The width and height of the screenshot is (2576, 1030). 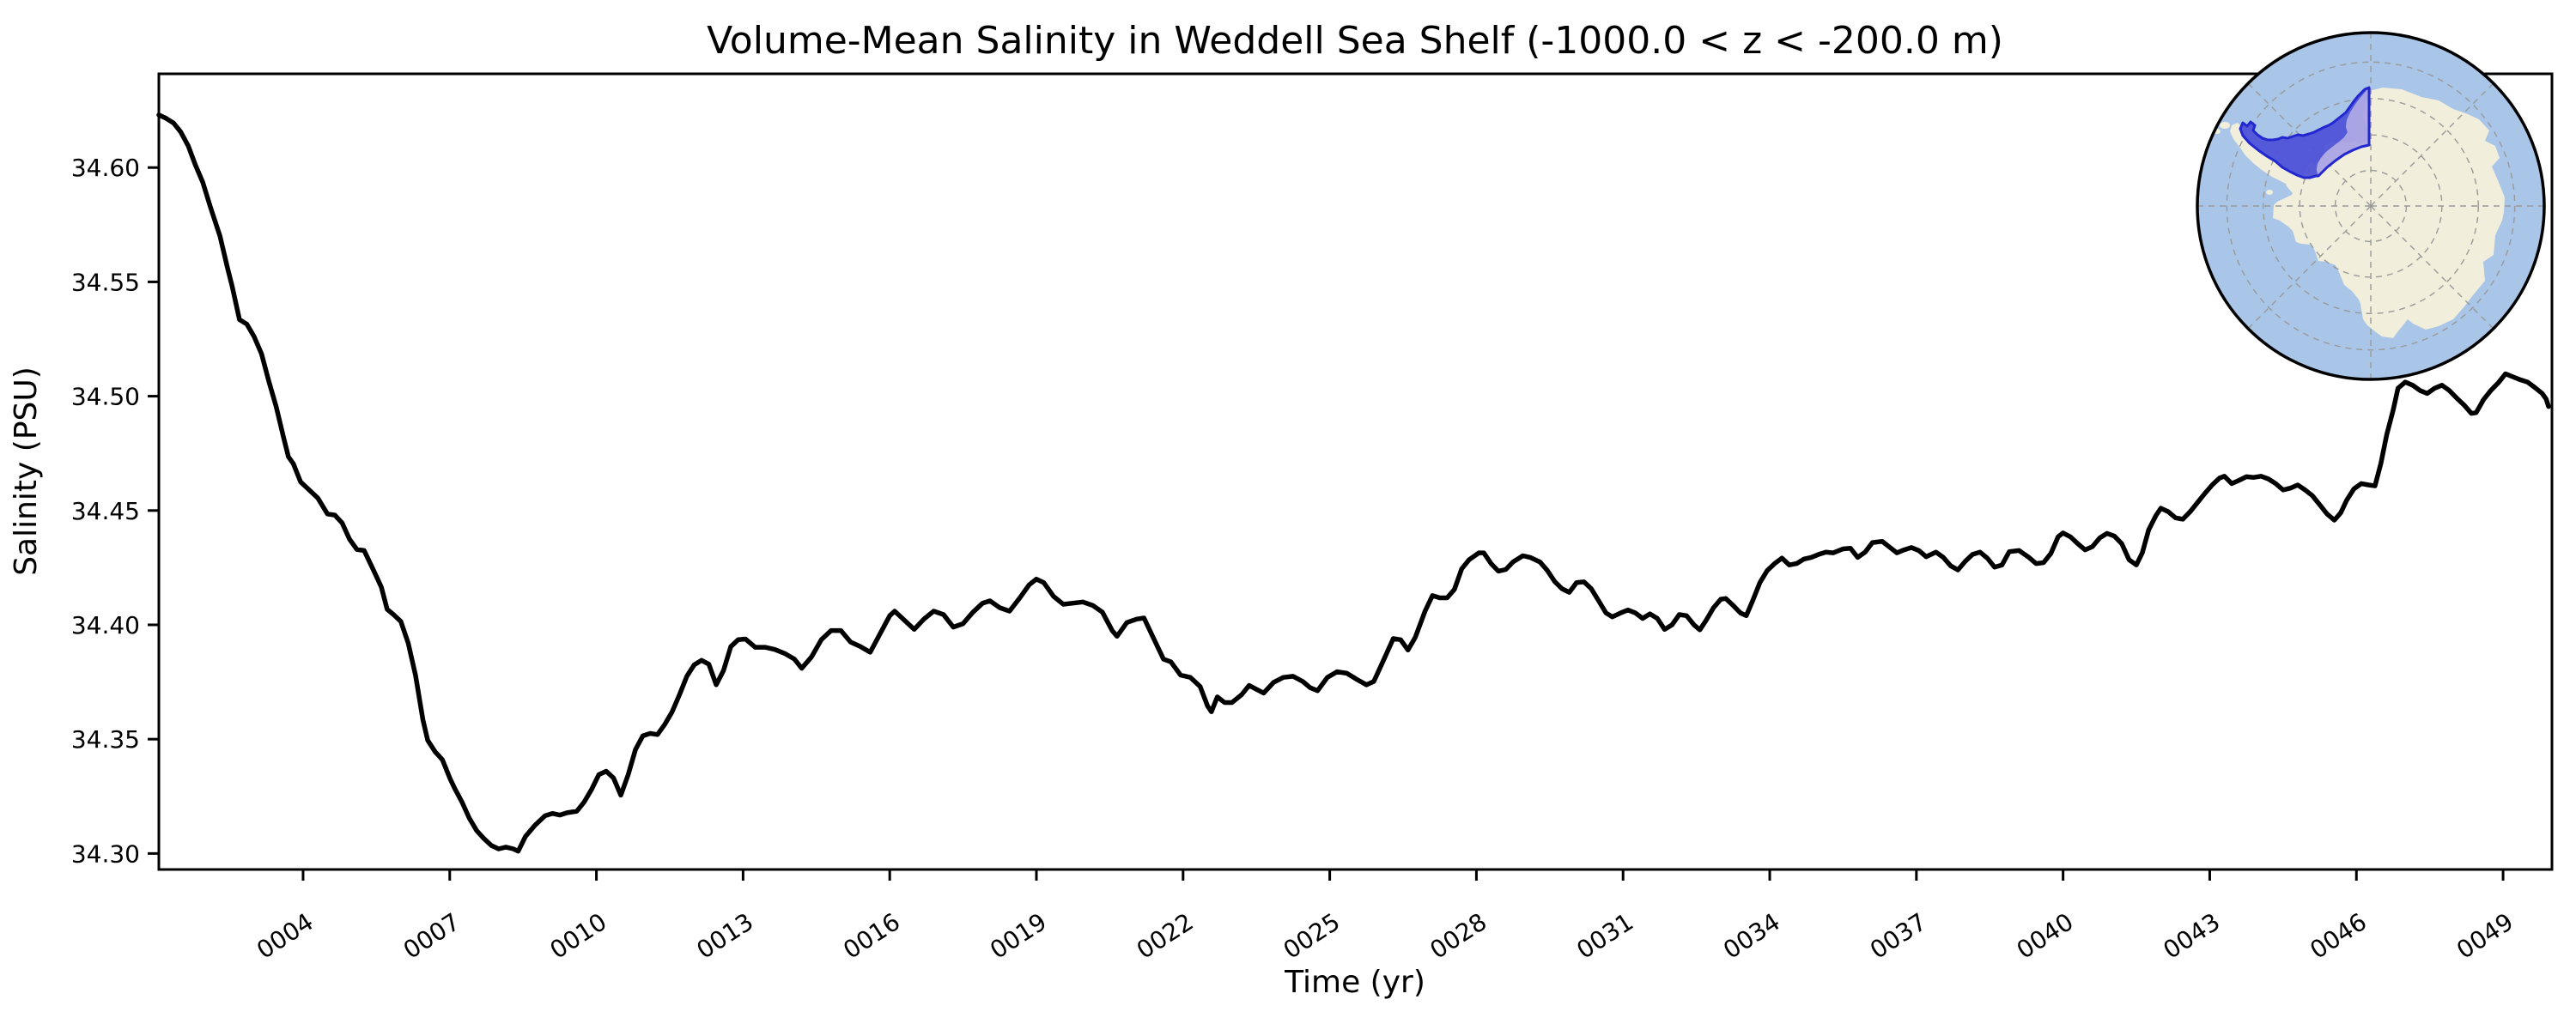 I want to click on x-tick-label: 0043, so click(x=2192, y=935).